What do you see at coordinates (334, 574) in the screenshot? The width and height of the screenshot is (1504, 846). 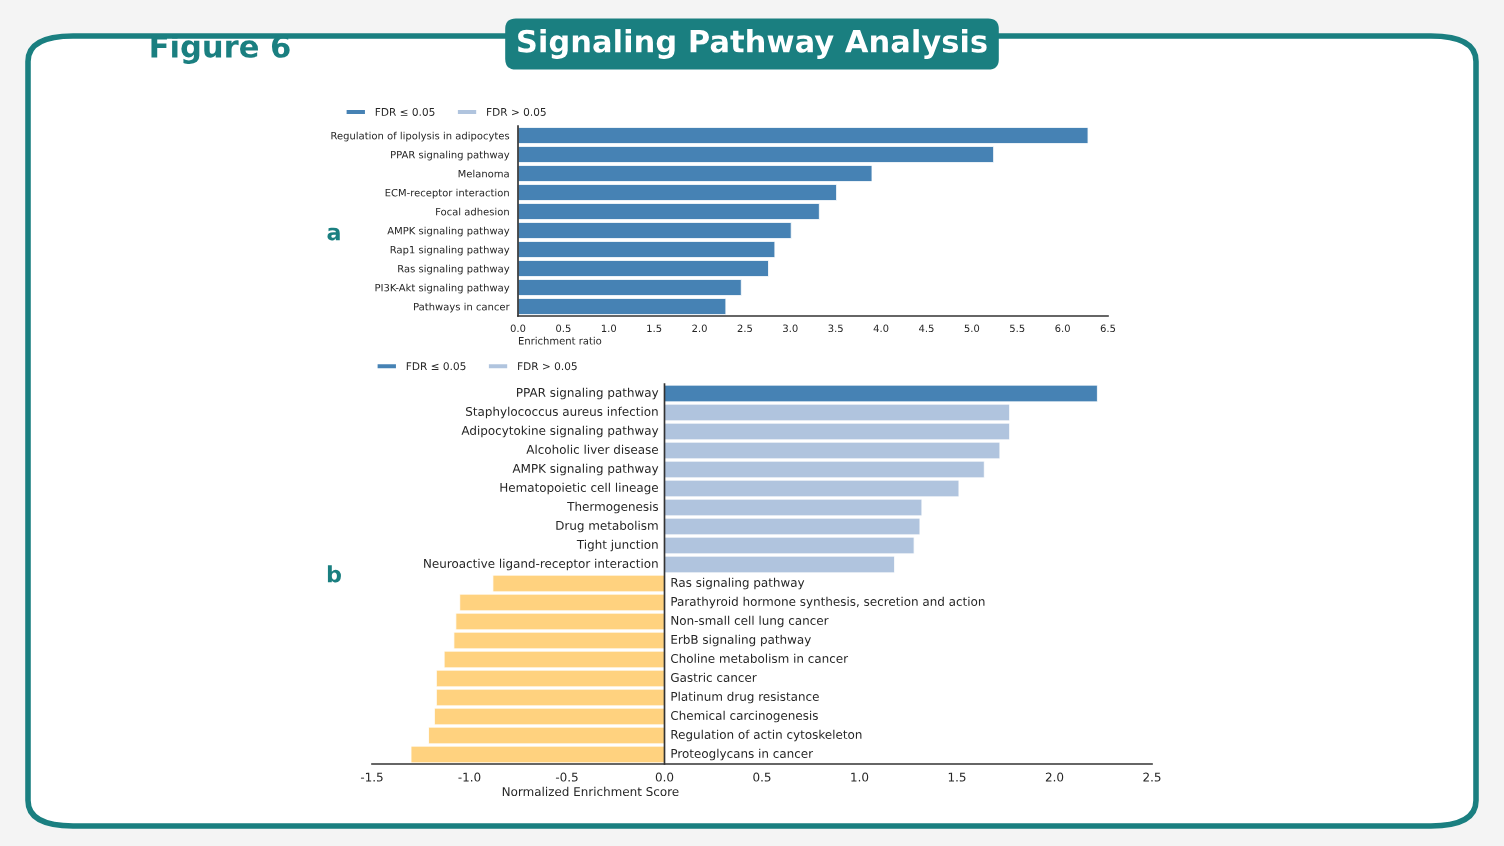 I see `text: b` at bounding box center [334, 574].